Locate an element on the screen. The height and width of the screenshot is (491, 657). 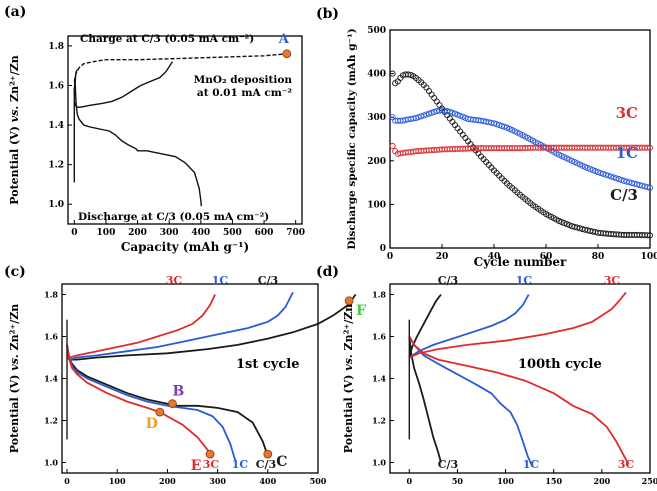
cycle-annotation: 1st cycle is located at coordinates (268, 364).